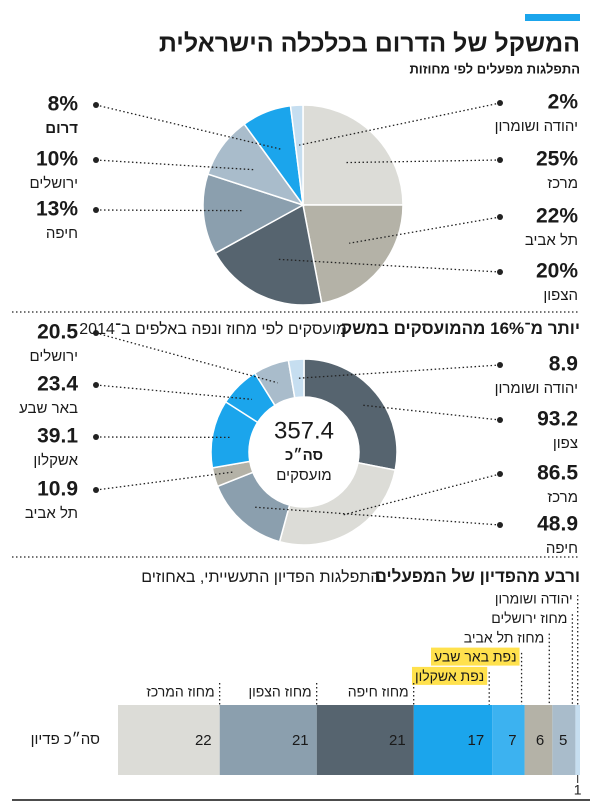 The image size is (590, 806). I want to click on value-label: 39.1, so click(57, 436).